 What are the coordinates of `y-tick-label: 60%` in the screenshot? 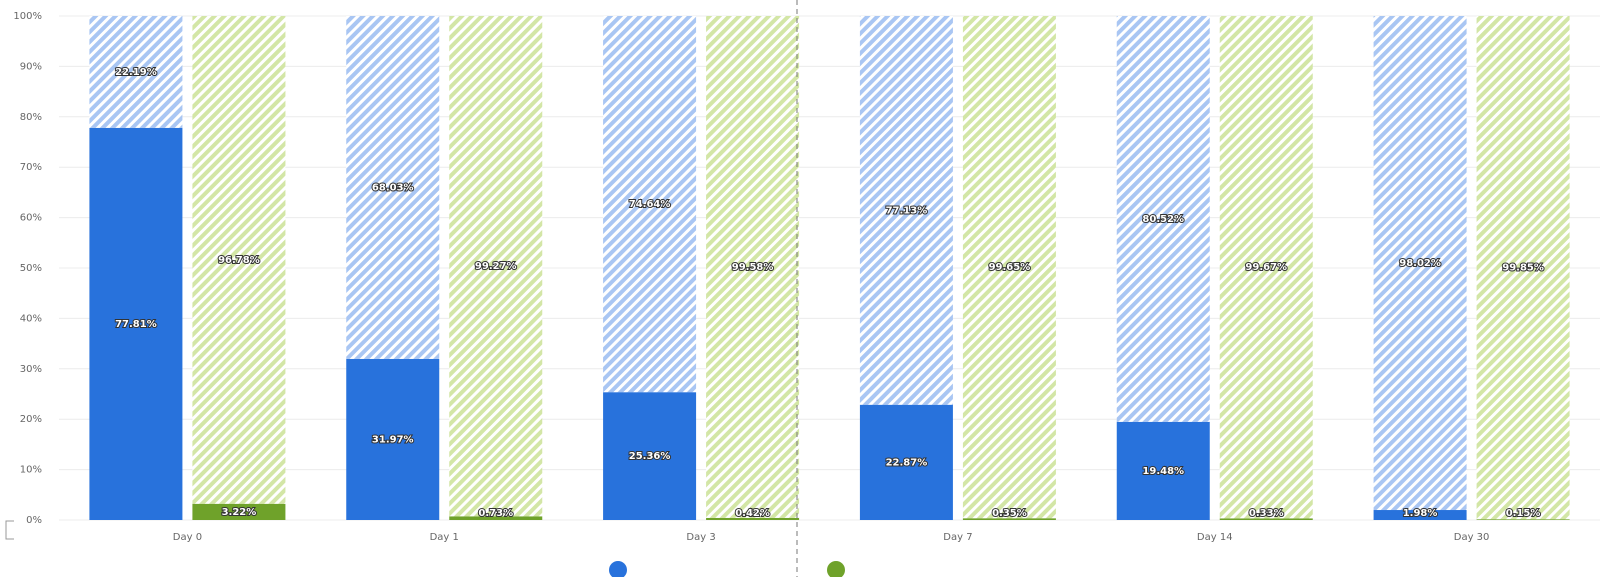 It's located at (31, 218).